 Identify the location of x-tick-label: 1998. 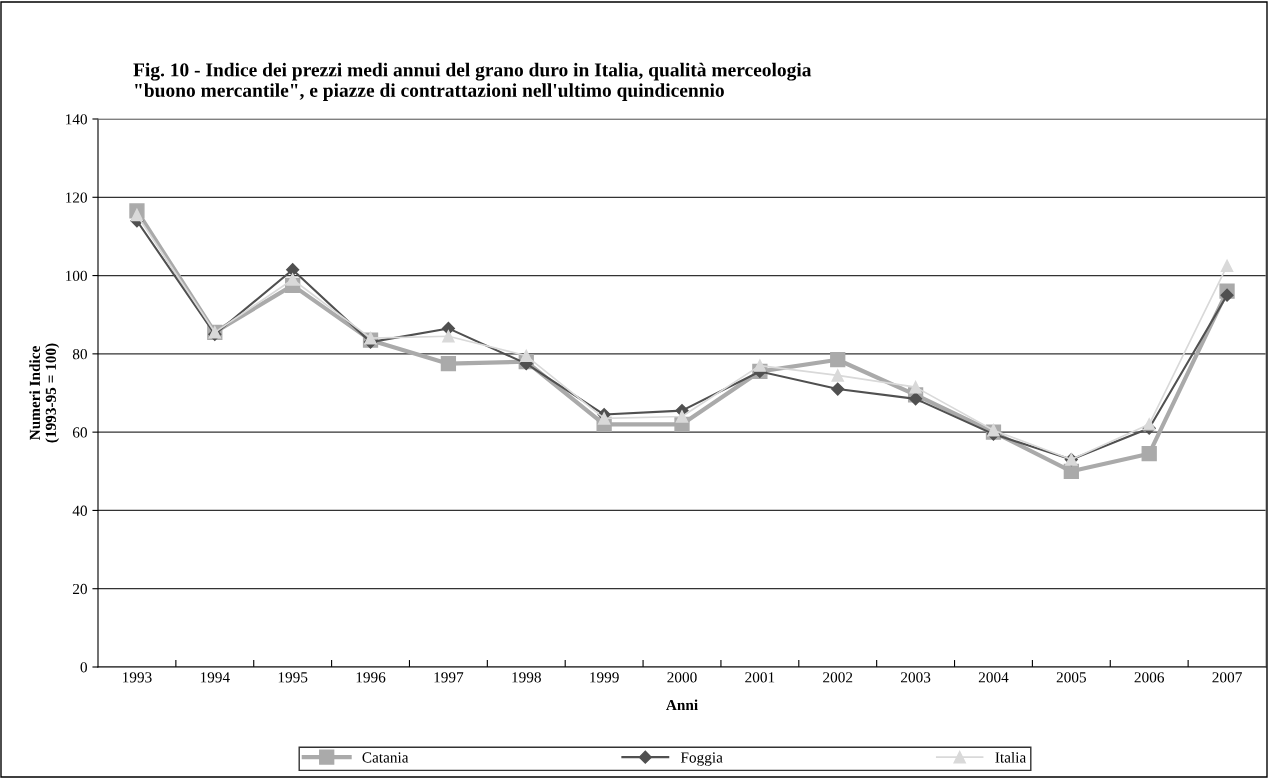
(526, 677).